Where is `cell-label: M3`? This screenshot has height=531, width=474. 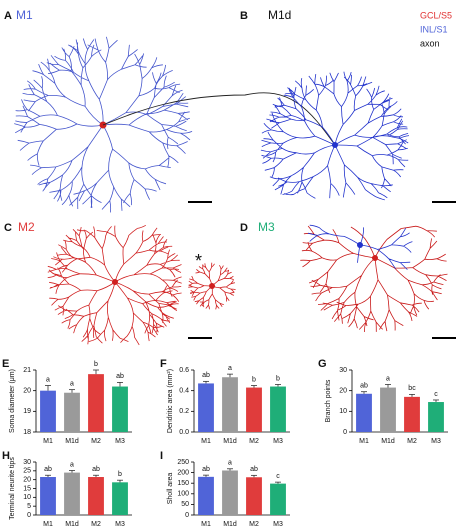
cell-label: M3 is located at coordinates (266, 227).